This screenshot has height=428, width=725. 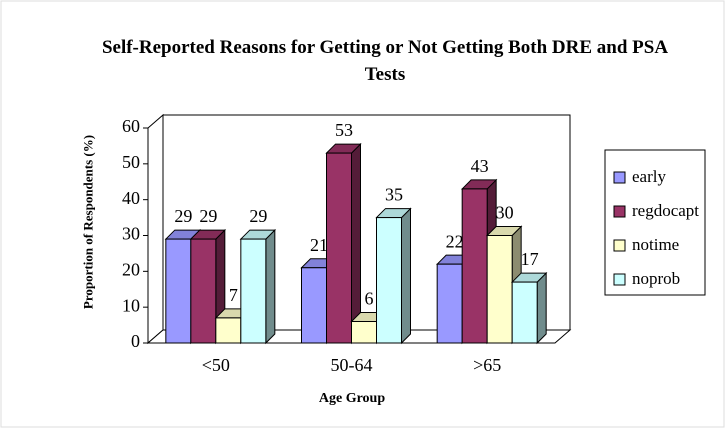 What do you see at coordinates (352, 365) in the screenshot?
I see `x-tick-label: 50-64` at bounding box center [352, 365].